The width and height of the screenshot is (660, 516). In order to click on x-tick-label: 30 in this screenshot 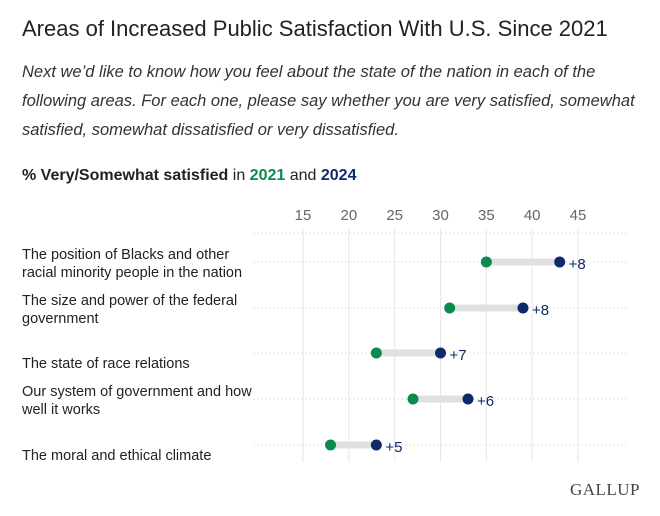, I will do `click(440, 215)`.